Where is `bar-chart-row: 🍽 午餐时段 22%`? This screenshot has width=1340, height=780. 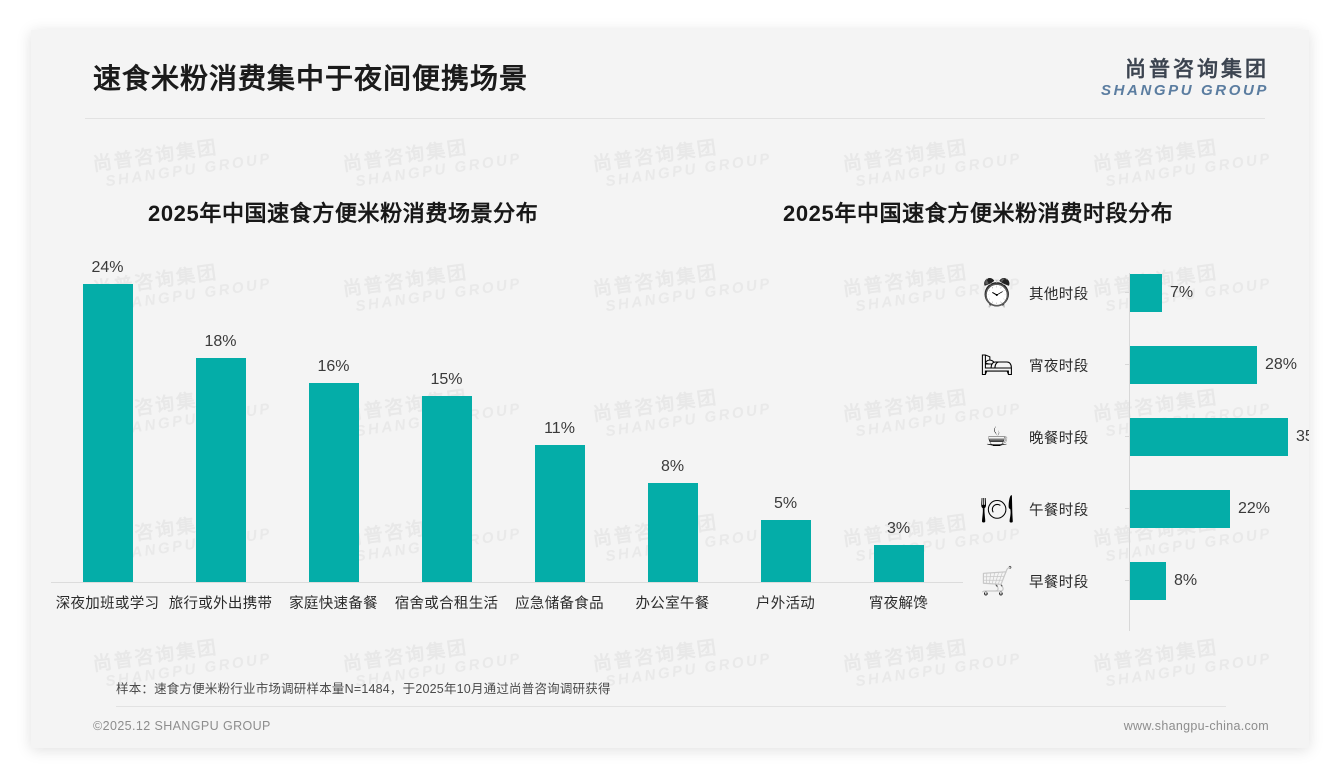 bar-chart-row: 🍽 午餐时段 22% is located at coordinates (1135, 509).